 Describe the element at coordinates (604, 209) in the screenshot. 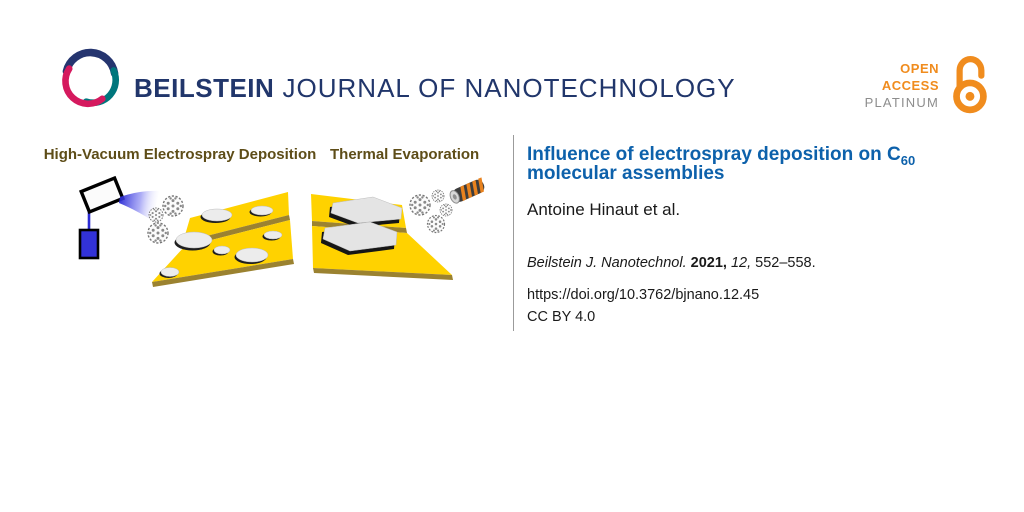

I see `article-authors: Antoine Hinaut et al.` at that location.